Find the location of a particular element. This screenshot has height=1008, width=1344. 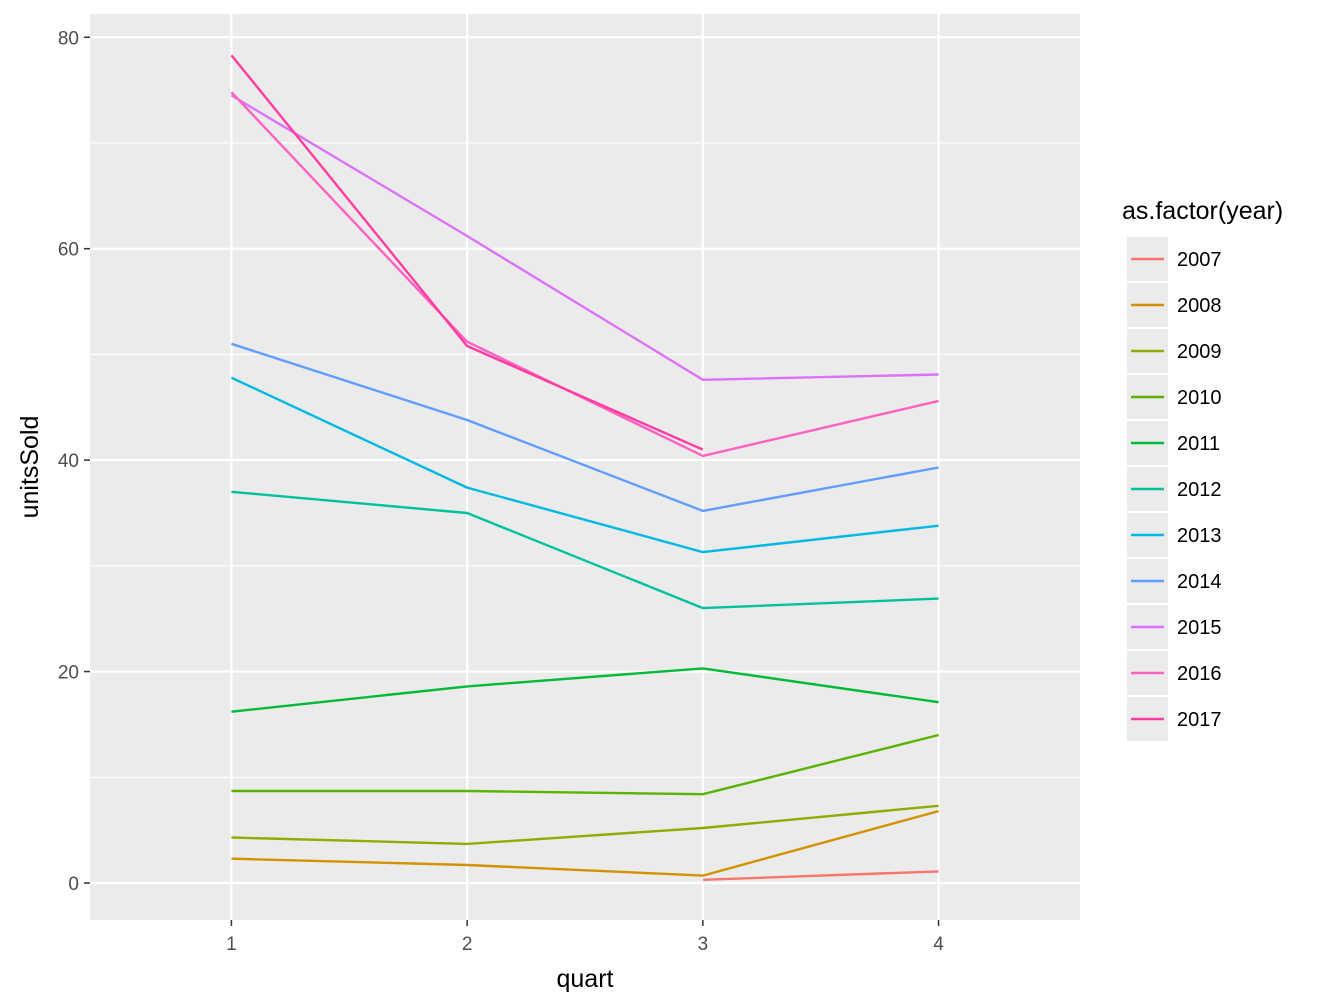

legend-item-2015: 2015 is located at coordinates (1174, 627).